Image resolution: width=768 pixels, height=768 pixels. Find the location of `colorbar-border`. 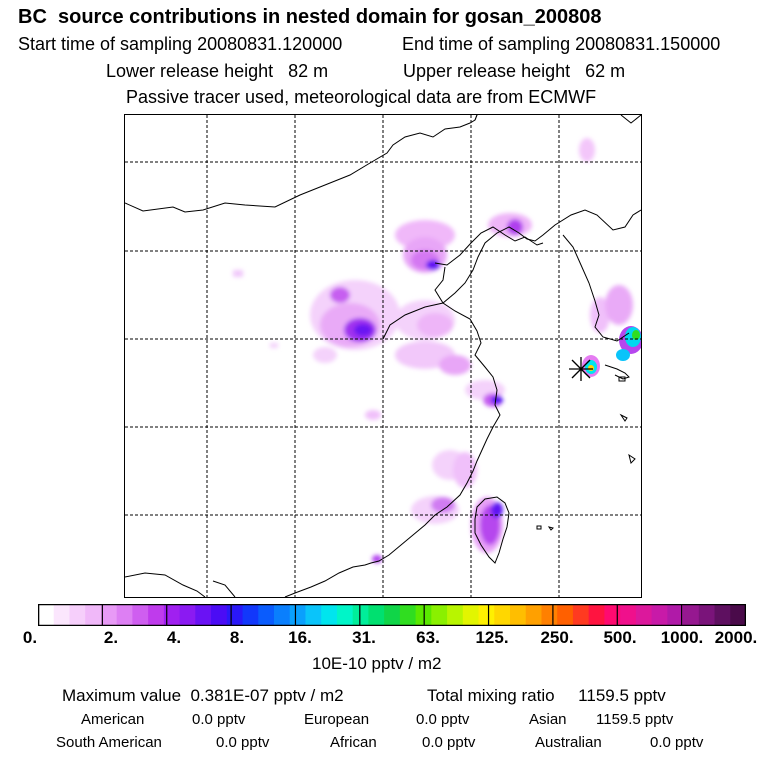

colorbar-border is located at coordinates (392, 615).